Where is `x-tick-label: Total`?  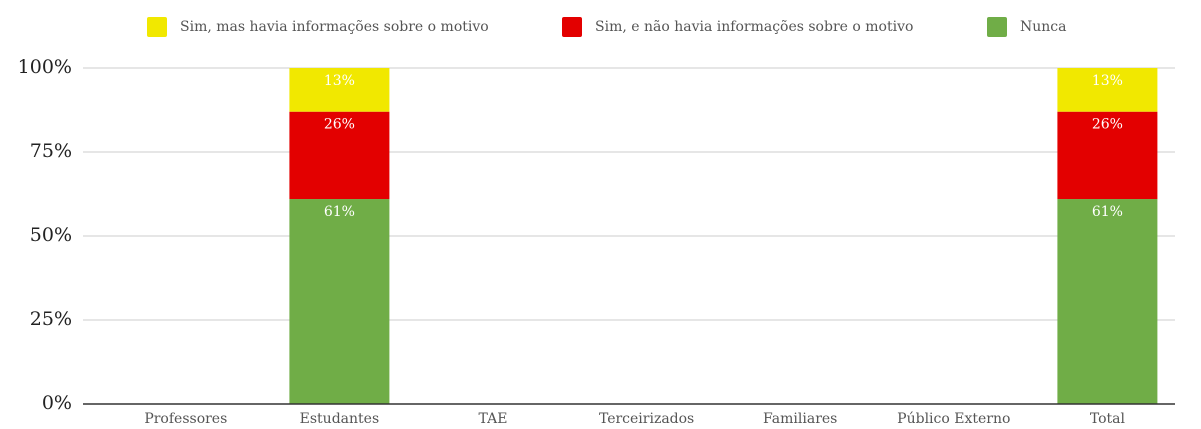 x-tick-label: Total is located at coordinates (1108, 418).